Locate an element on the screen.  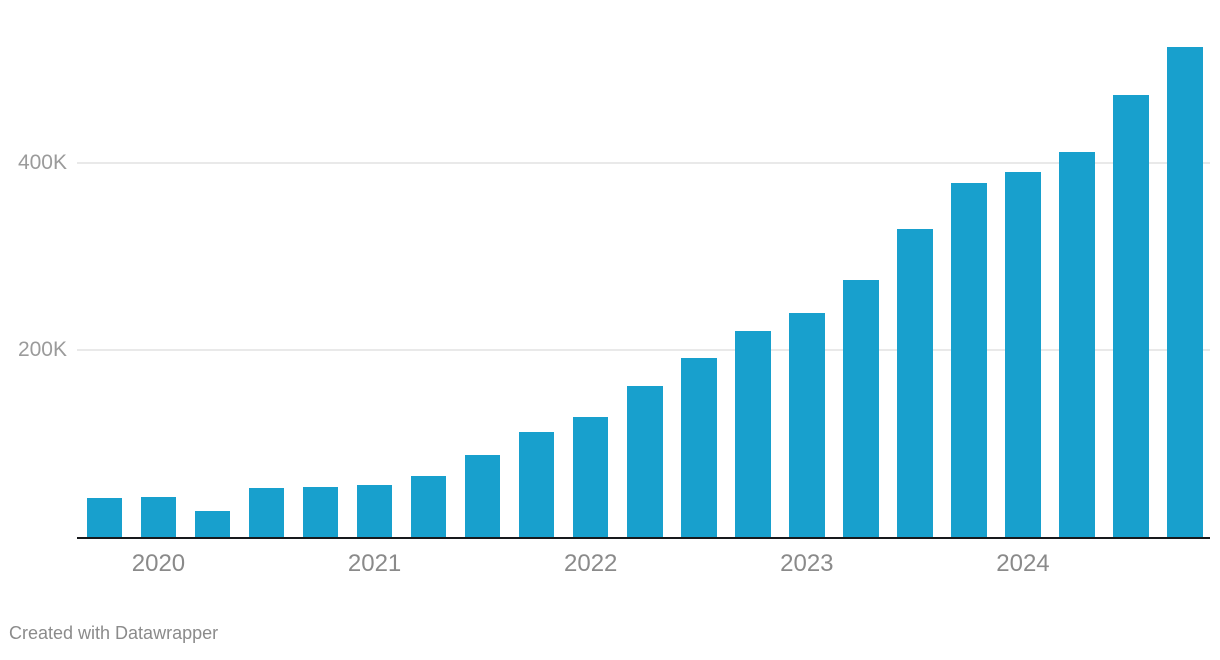
bar-2021-Q4 is located at coordinates (536, 484).